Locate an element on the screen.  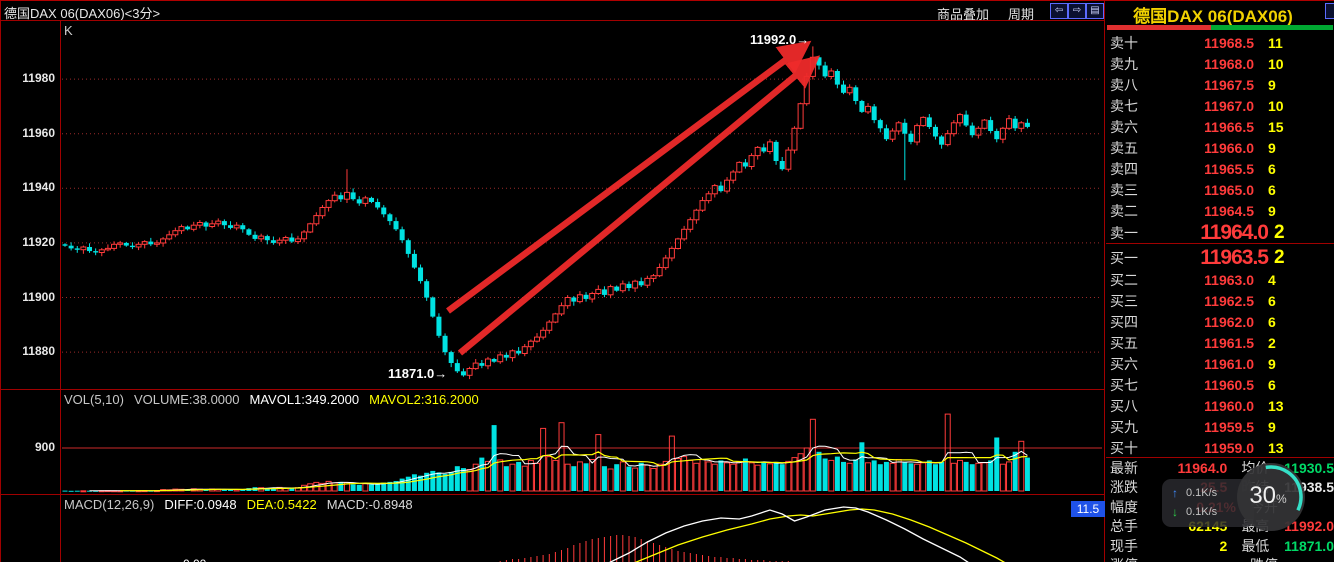
stat-label: 最新 is located at coordinates (1124, 467).